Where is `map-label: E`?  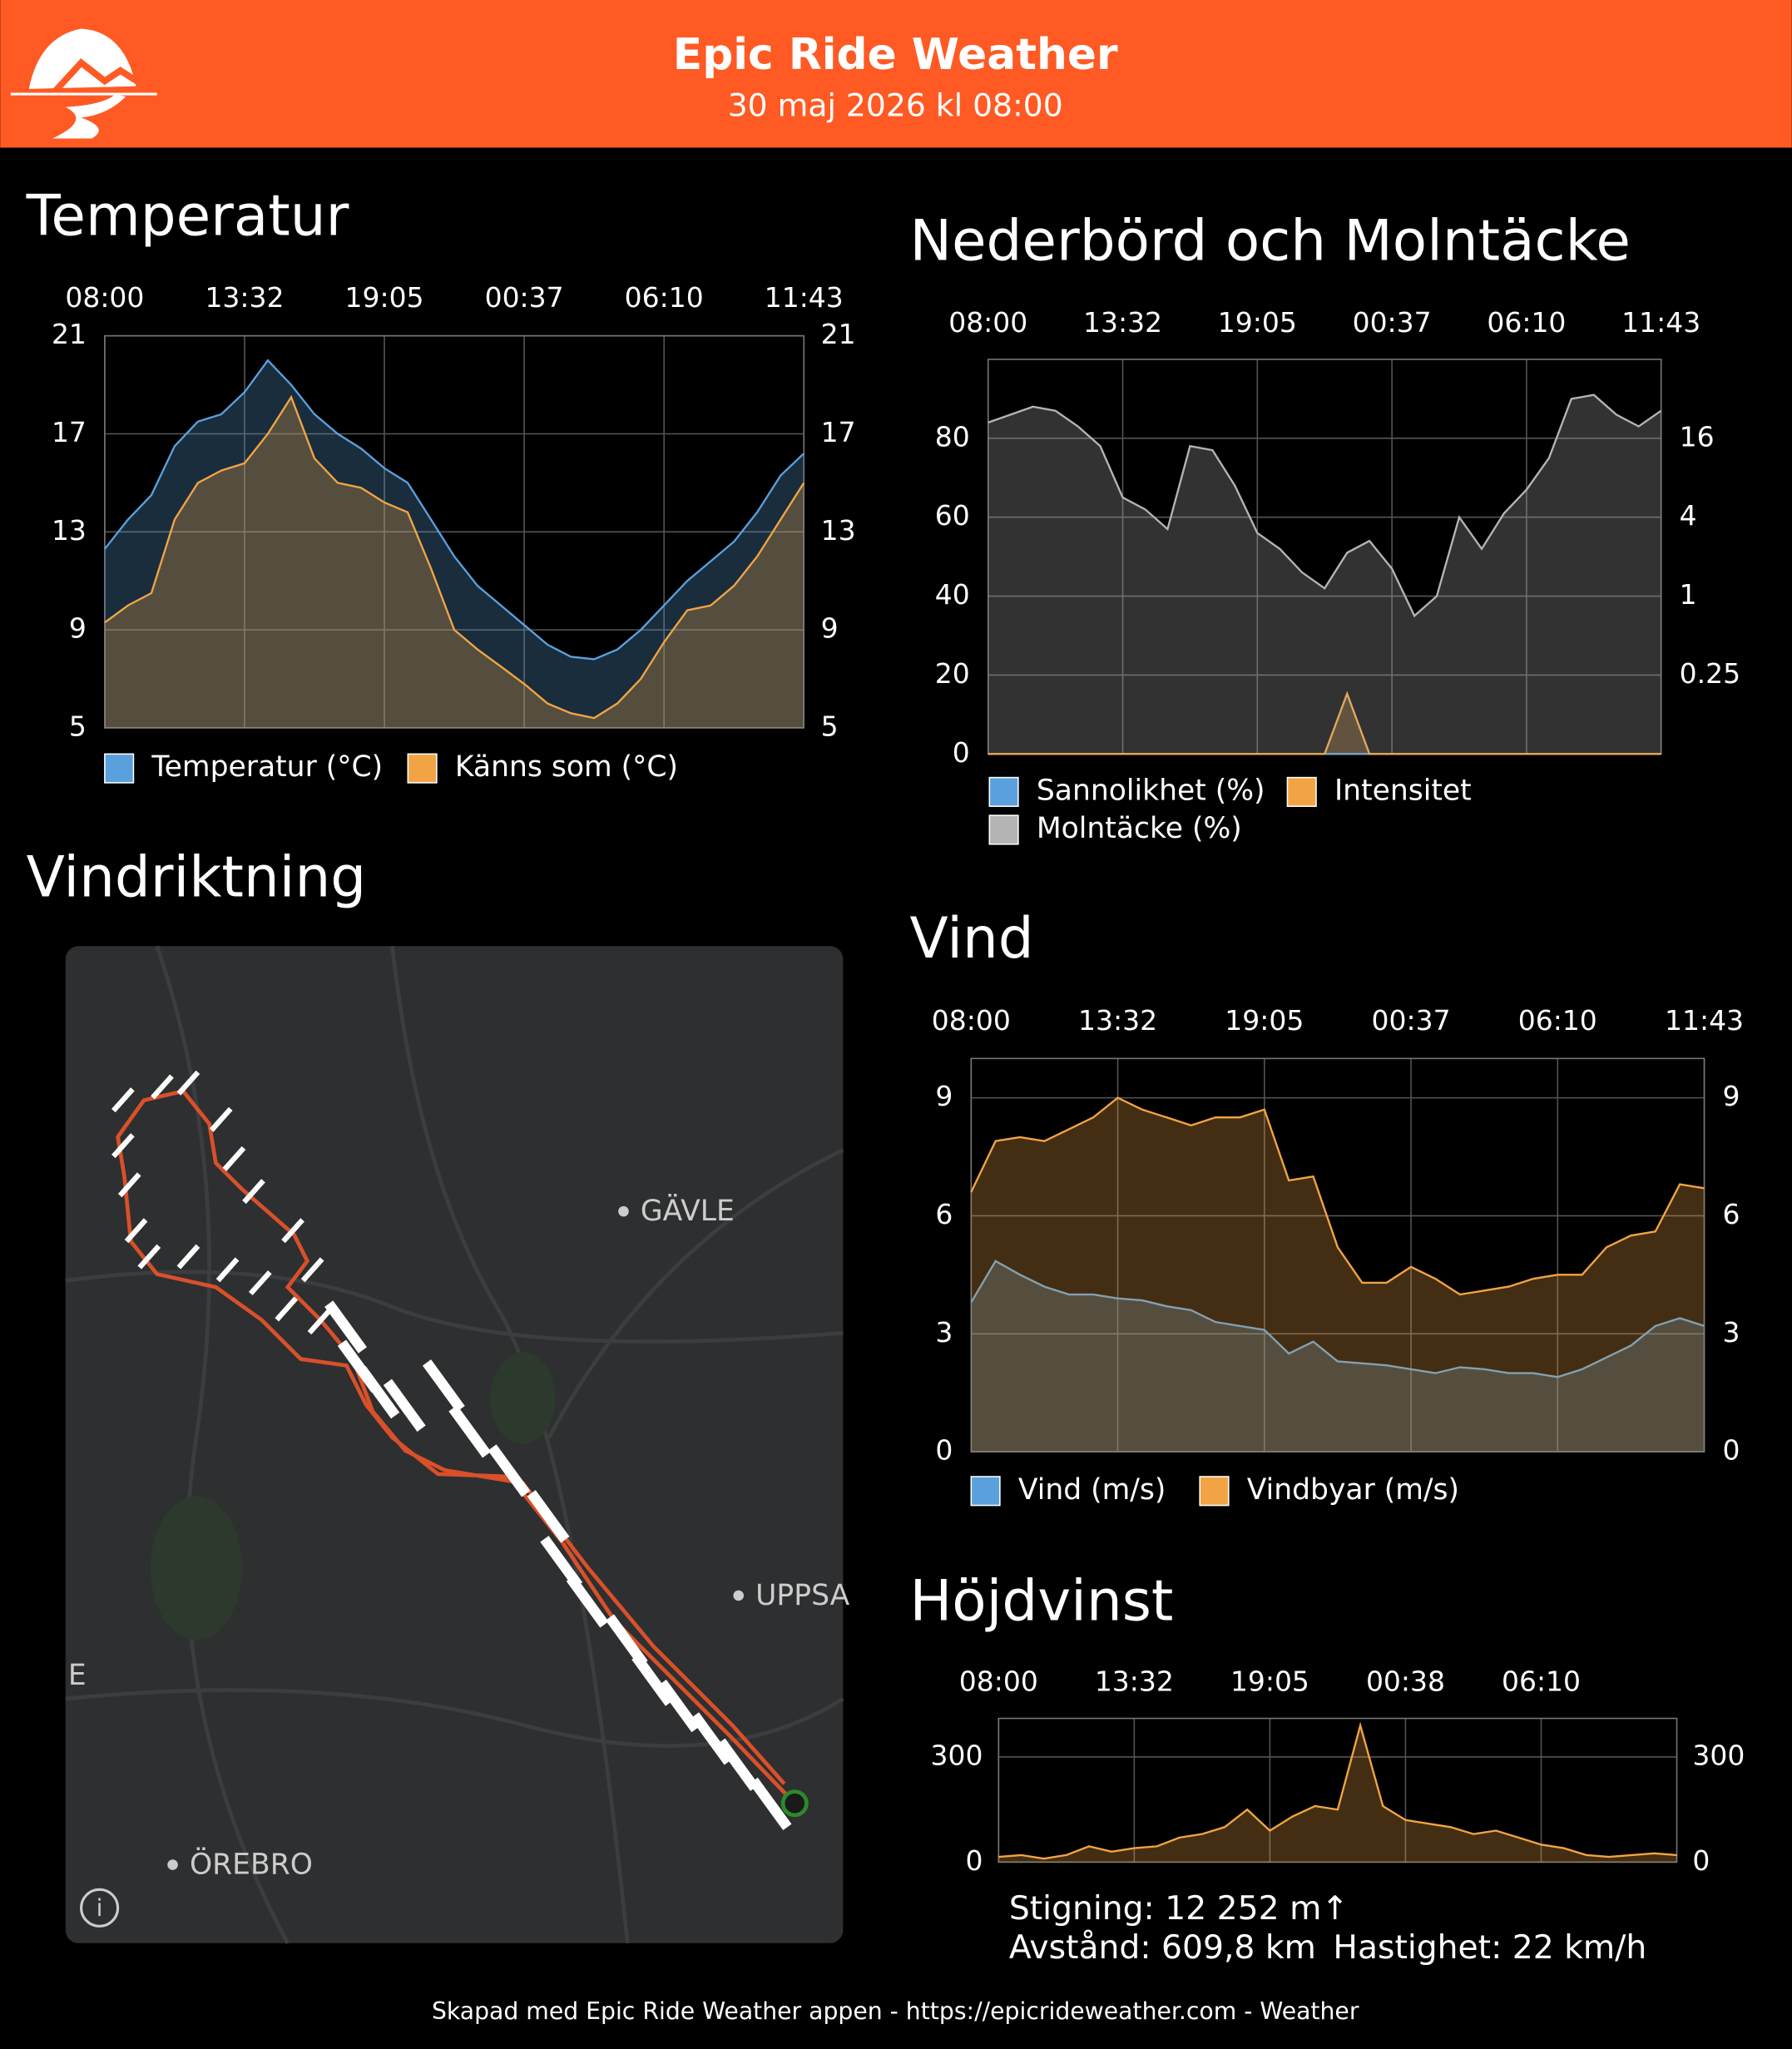
map-label: E is located at coordinates (77, 1676).